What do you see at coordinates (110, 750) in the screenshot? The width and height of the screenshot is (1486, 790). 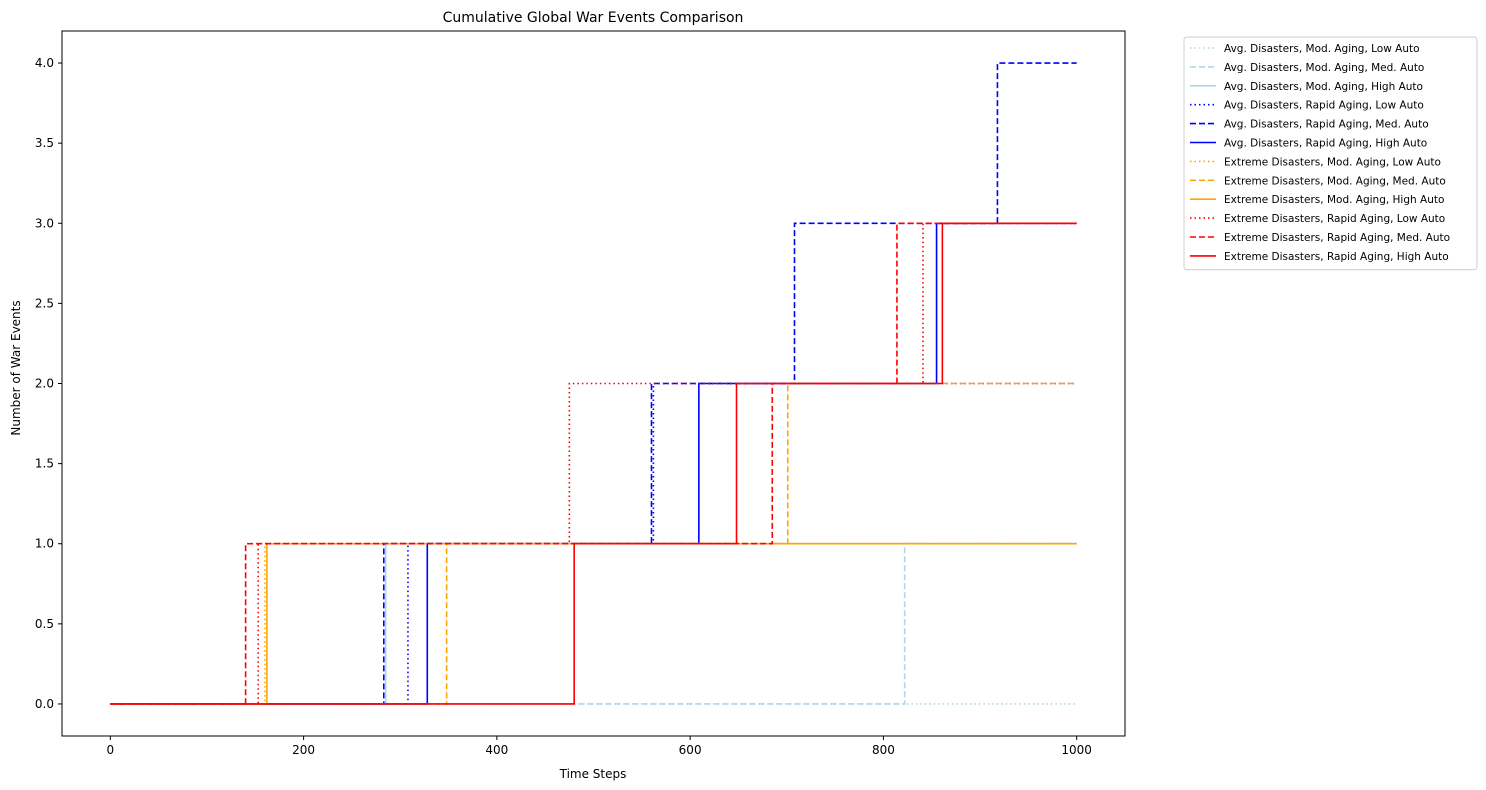 I see `x-tick-label: 0` at bounding box center [110, 750].